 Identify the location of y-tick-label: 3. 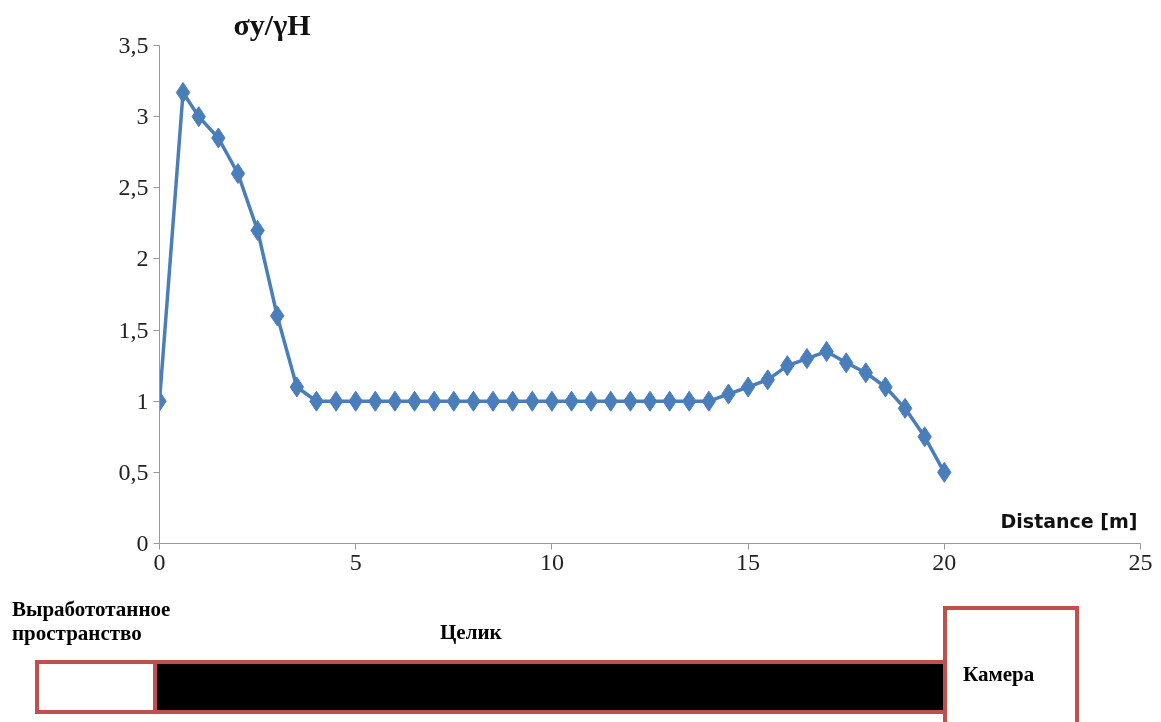
(142, 116).